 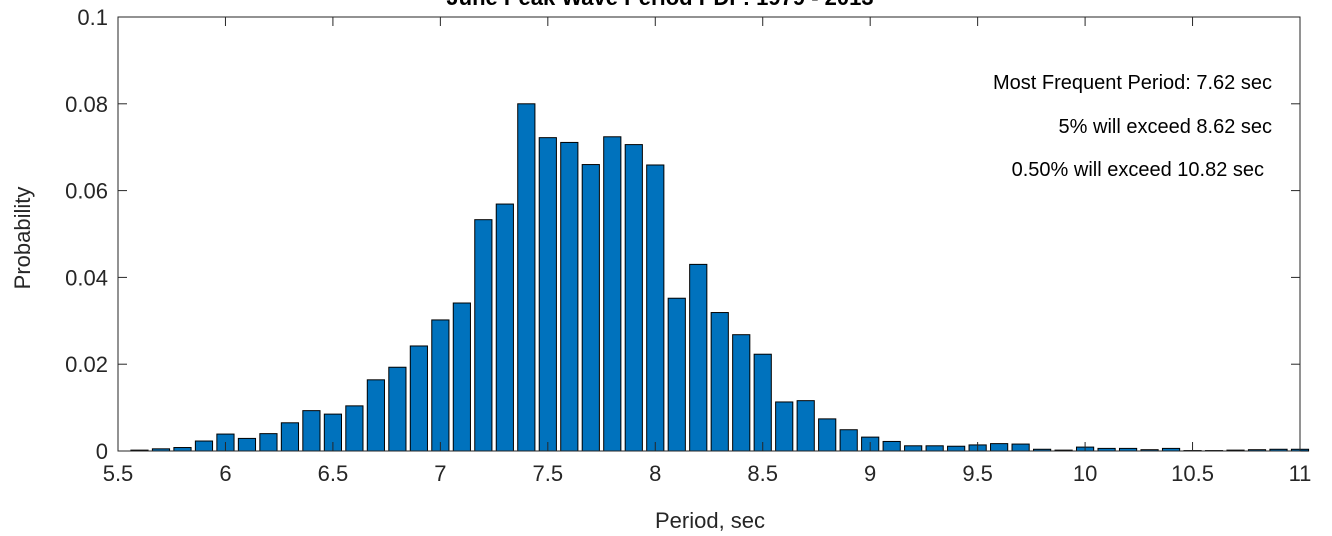 What do you see at coordinates (1085, 473) in the screenshot?
I see `x-tick-label: 10` at bounding box center [1085, 473].